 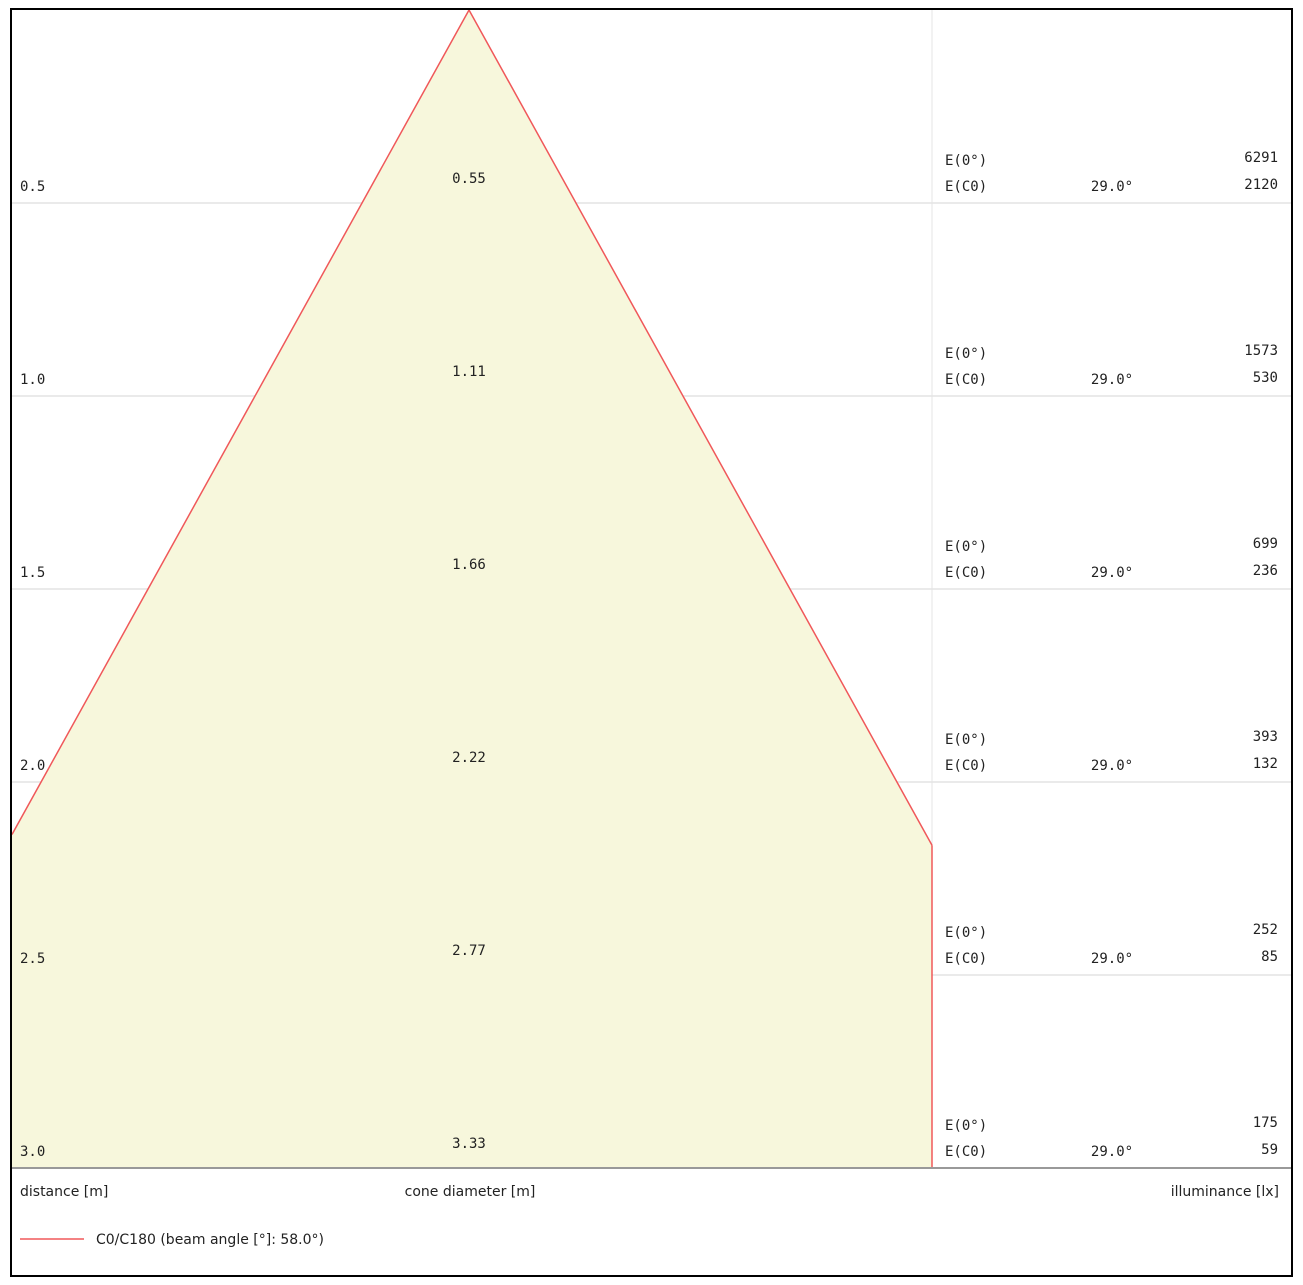 I want to click on cone-diameter-label: 3.33, so click(x=469, y=1144).